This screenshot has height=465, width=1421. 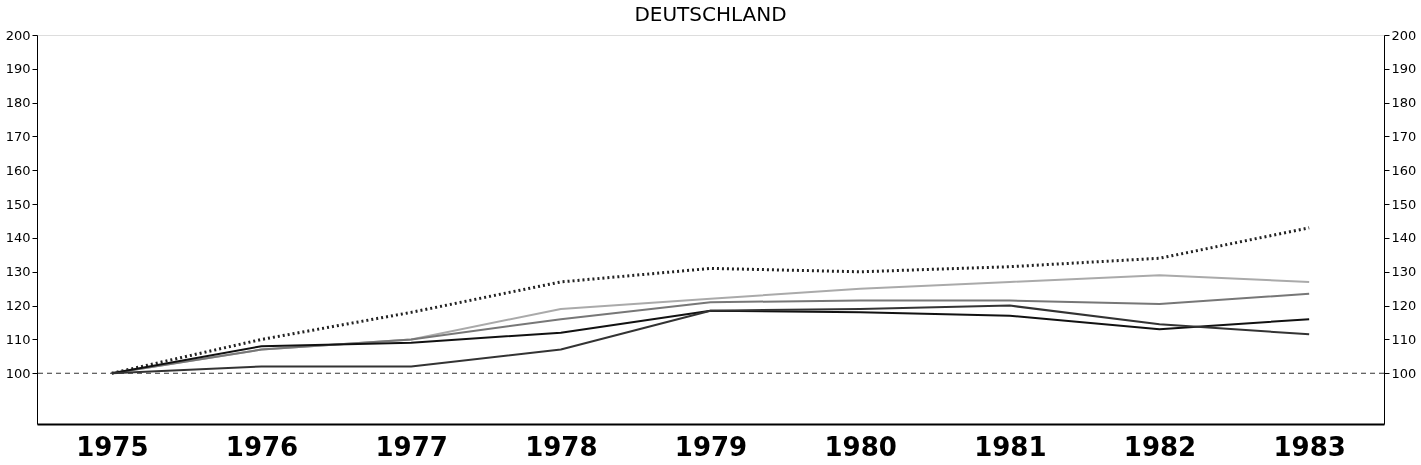 I want to click on x-tick-label: 1983, so click(x=1309, y=446).